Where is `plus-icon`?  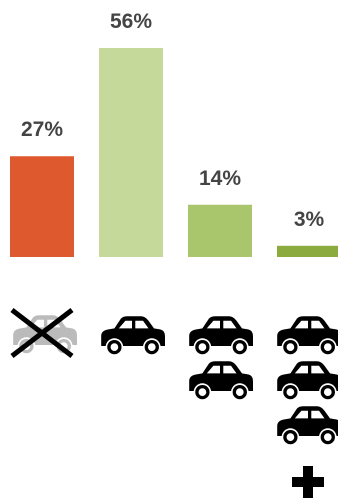
plus-icon is located at coordinates (308, 482).